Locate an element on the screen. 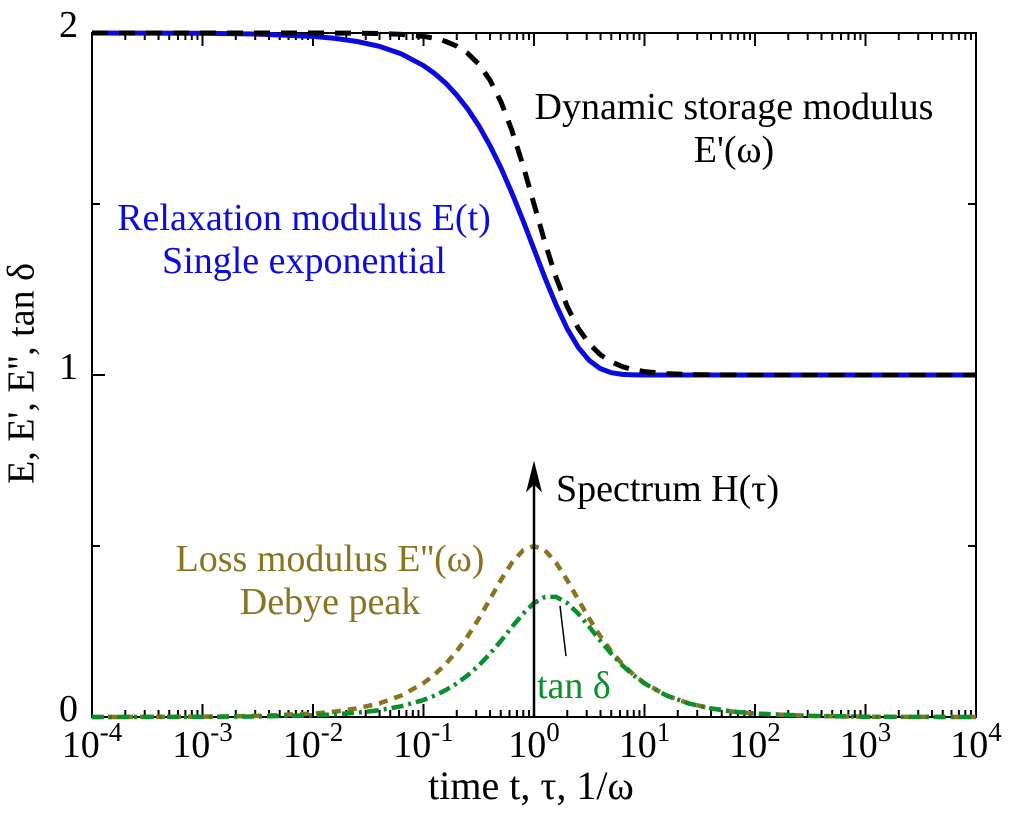 Image resolution: width=1020 pixels, height=824 pixels. x-tick-labels: 10⁻⁴ 10⁻³ 10⁻² 10⁻¹ 10⁰ 10¹ 10² 10³ 10⁴ is located at coordinates (532, 741).